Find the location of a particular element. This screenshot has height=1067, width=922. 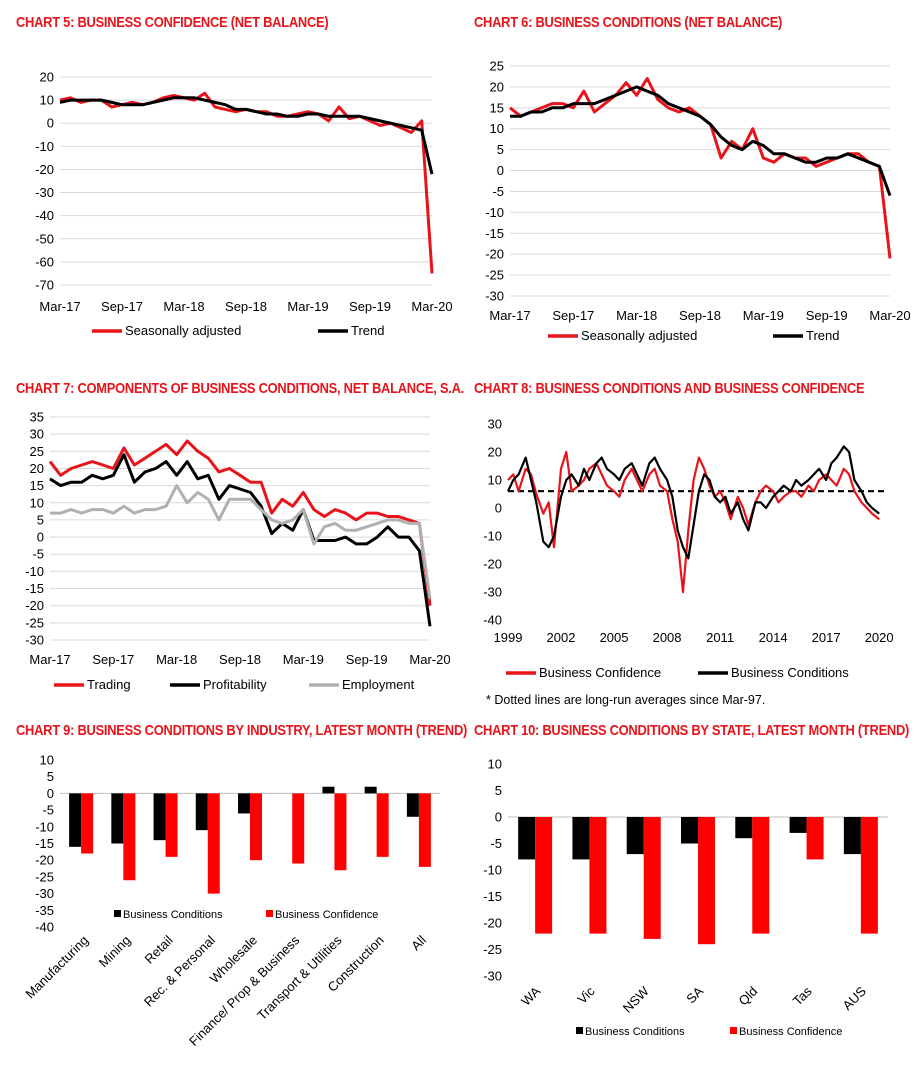

legend-label: Trend is located at coordinates (822, 335).